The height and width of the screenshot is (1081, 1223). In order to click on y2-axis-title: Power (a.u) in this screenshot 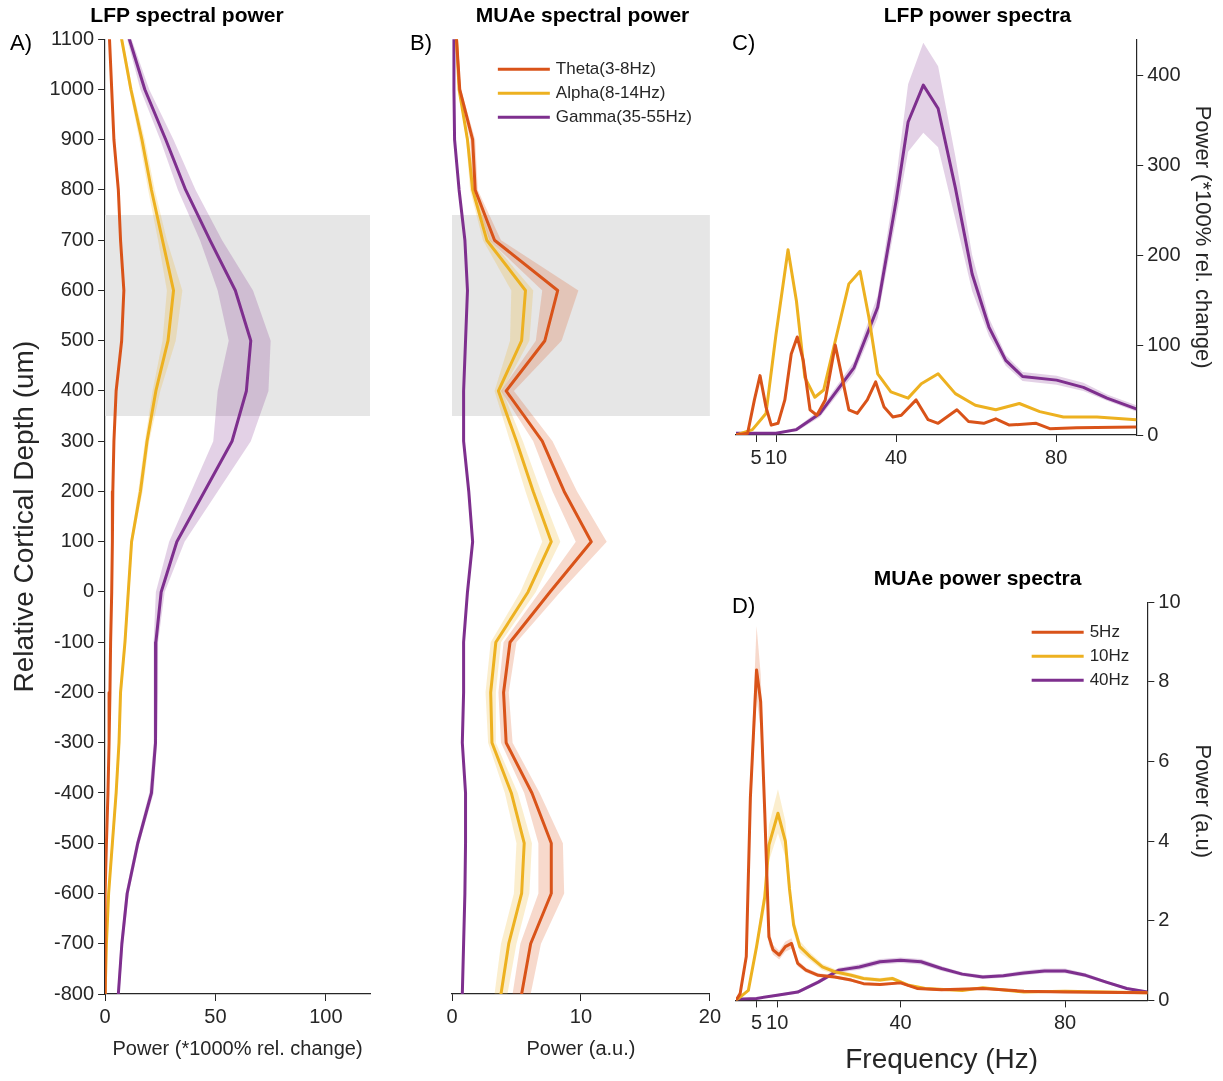, I will do `click(1203, 801)`.